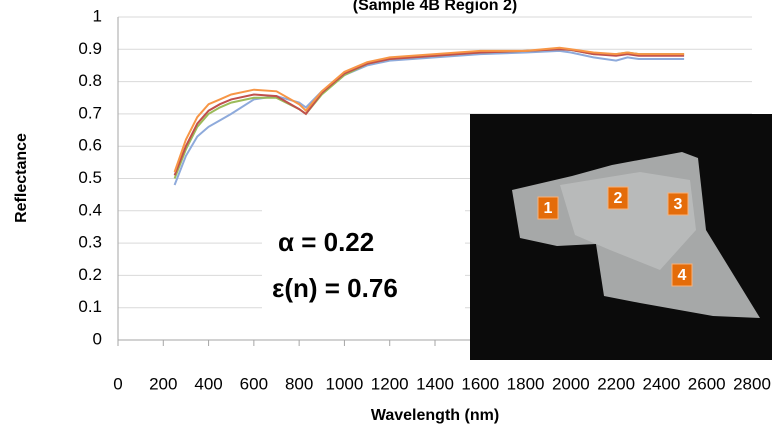 The width and height of the screenshot is (775, 435). Describe the element at coordinates (571, 383) in the screenshot. I see `x-tick-label: 2000` at that location.